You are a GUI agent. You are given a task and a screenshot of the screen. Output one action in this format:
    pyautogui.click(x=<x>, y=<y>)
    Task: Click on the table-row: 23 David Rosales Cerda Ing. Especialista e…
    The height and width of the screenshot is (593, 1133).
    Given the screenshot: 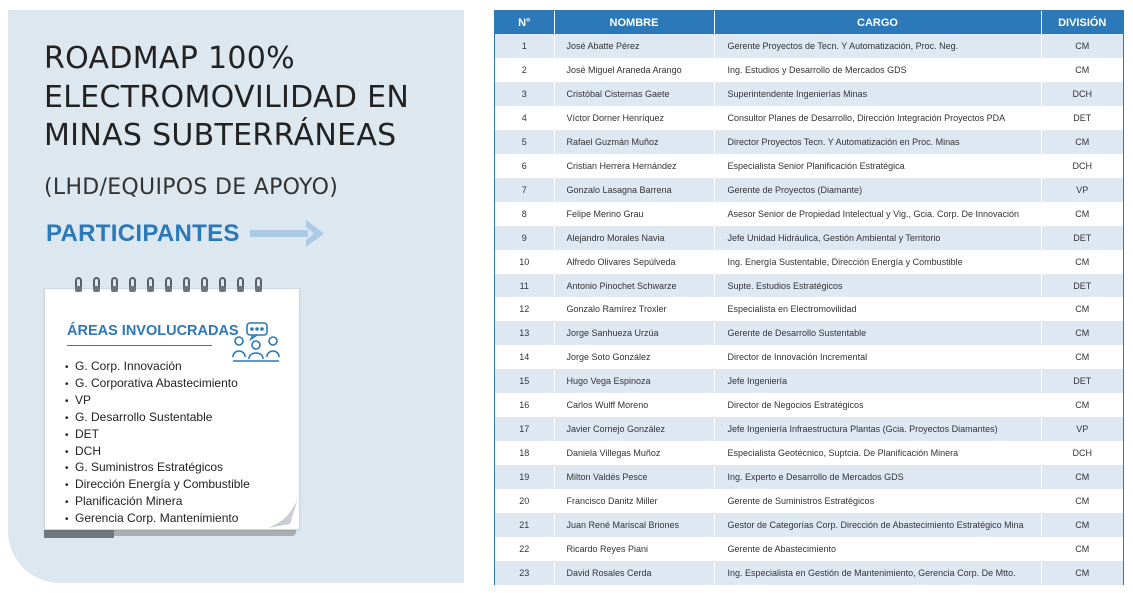 What is the action you would take?
    pyautogui.click(x=809, y=572)
    